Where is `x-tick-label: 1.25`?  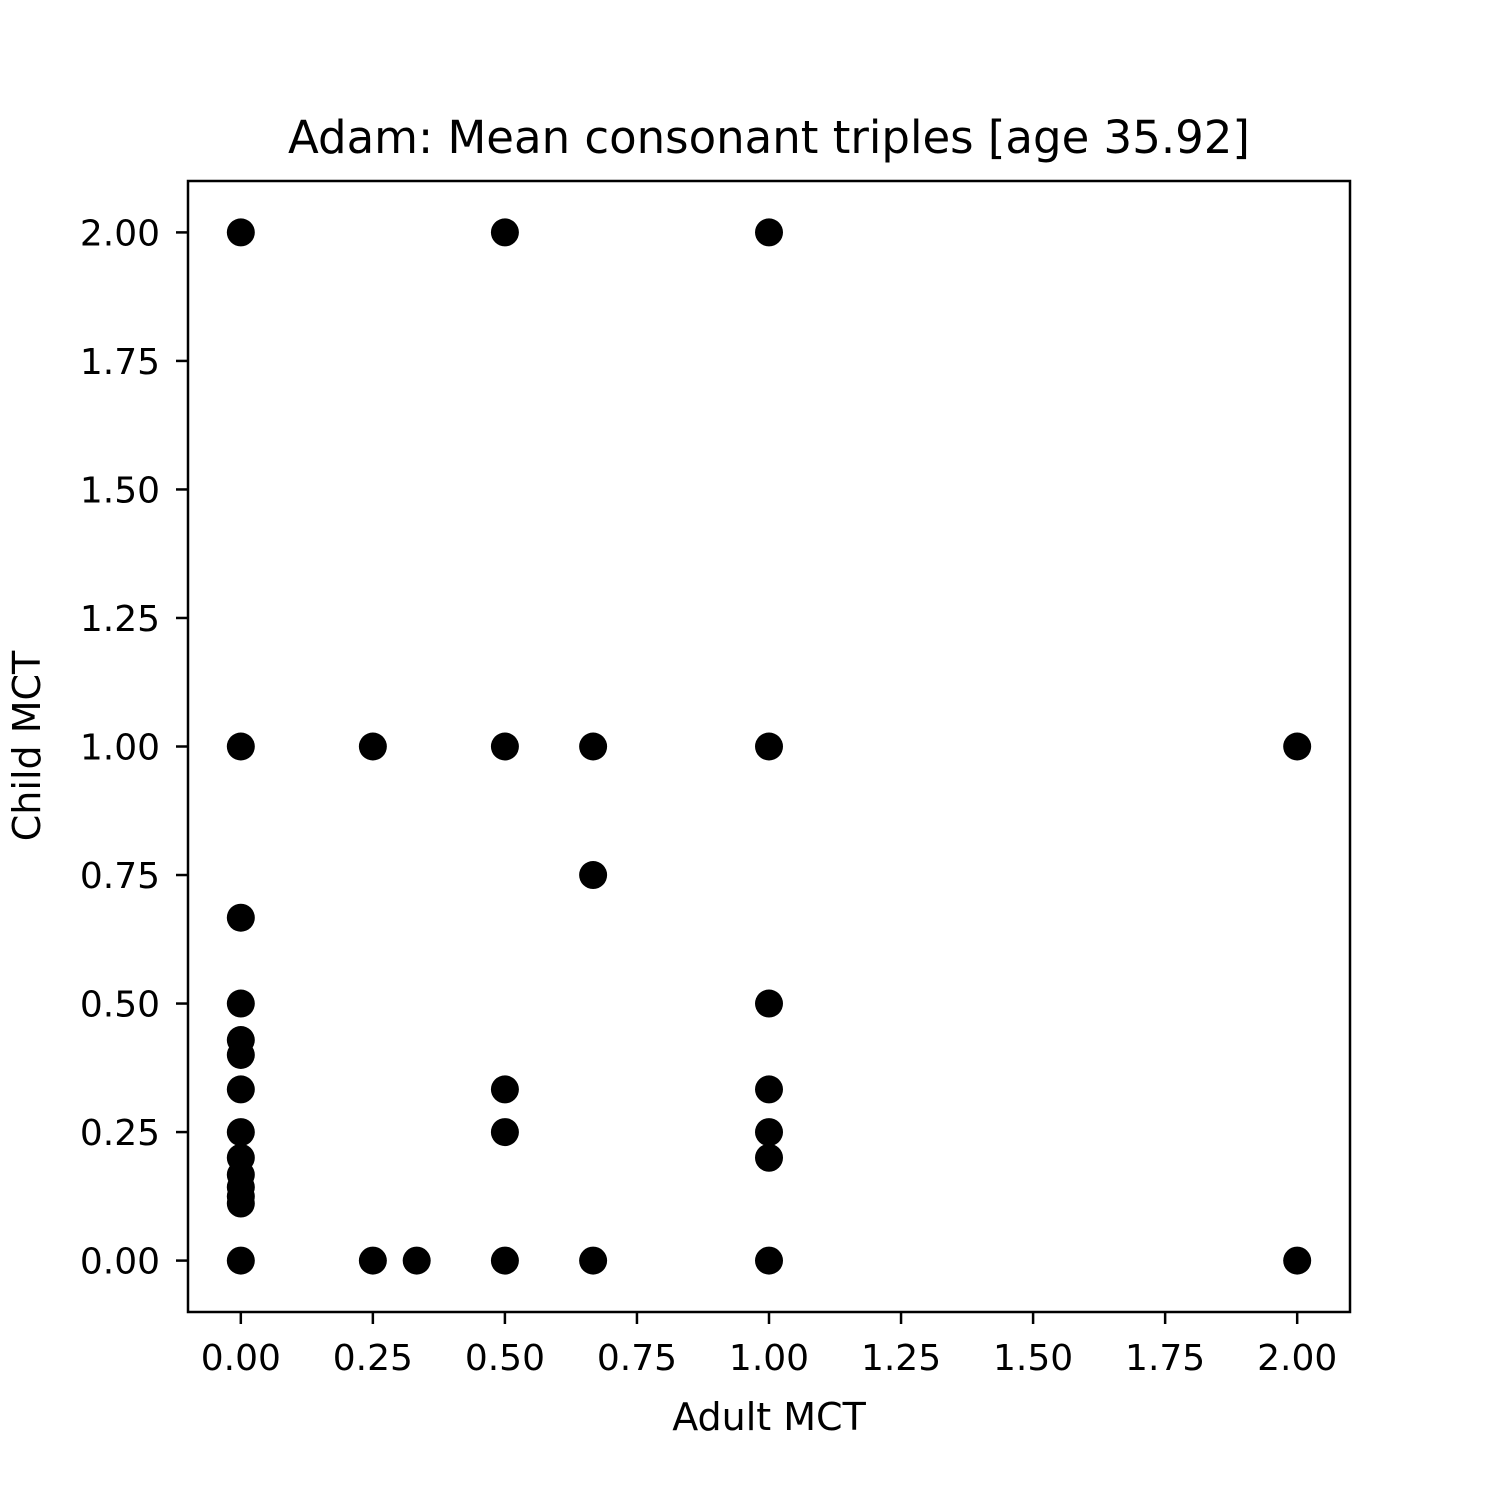
x-tick-label: 1.25 is located at coordinates (901, 1358).